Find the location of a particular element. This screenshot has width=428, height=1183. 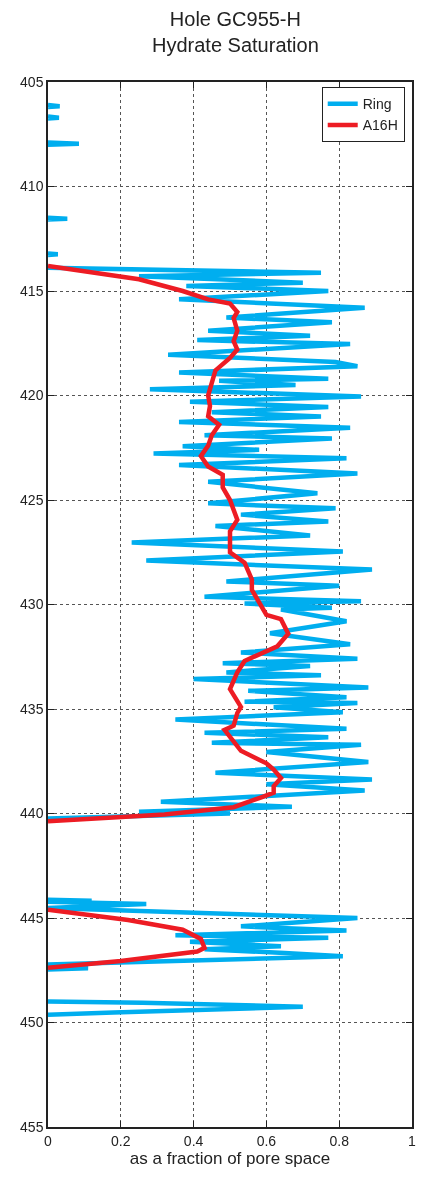

y-tick-label: 445 is located at coordinates (32, 917).